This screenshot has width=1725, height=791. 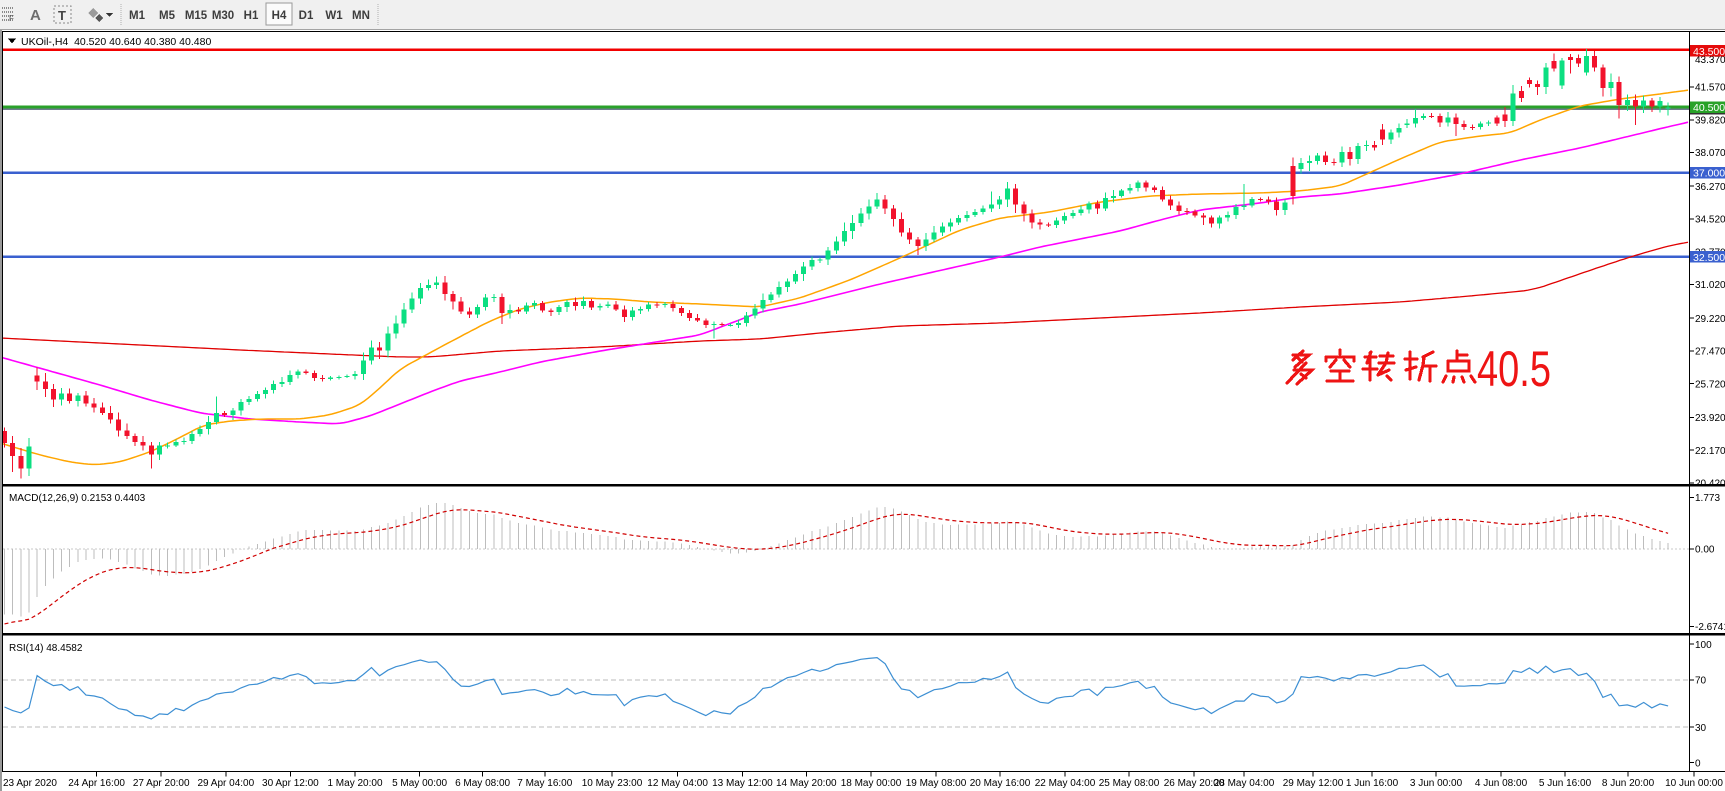 What do you see at coordinates (1701, 680) in the screenshot?
I see `svg-text: 70` at bounding box center [1701, 680].